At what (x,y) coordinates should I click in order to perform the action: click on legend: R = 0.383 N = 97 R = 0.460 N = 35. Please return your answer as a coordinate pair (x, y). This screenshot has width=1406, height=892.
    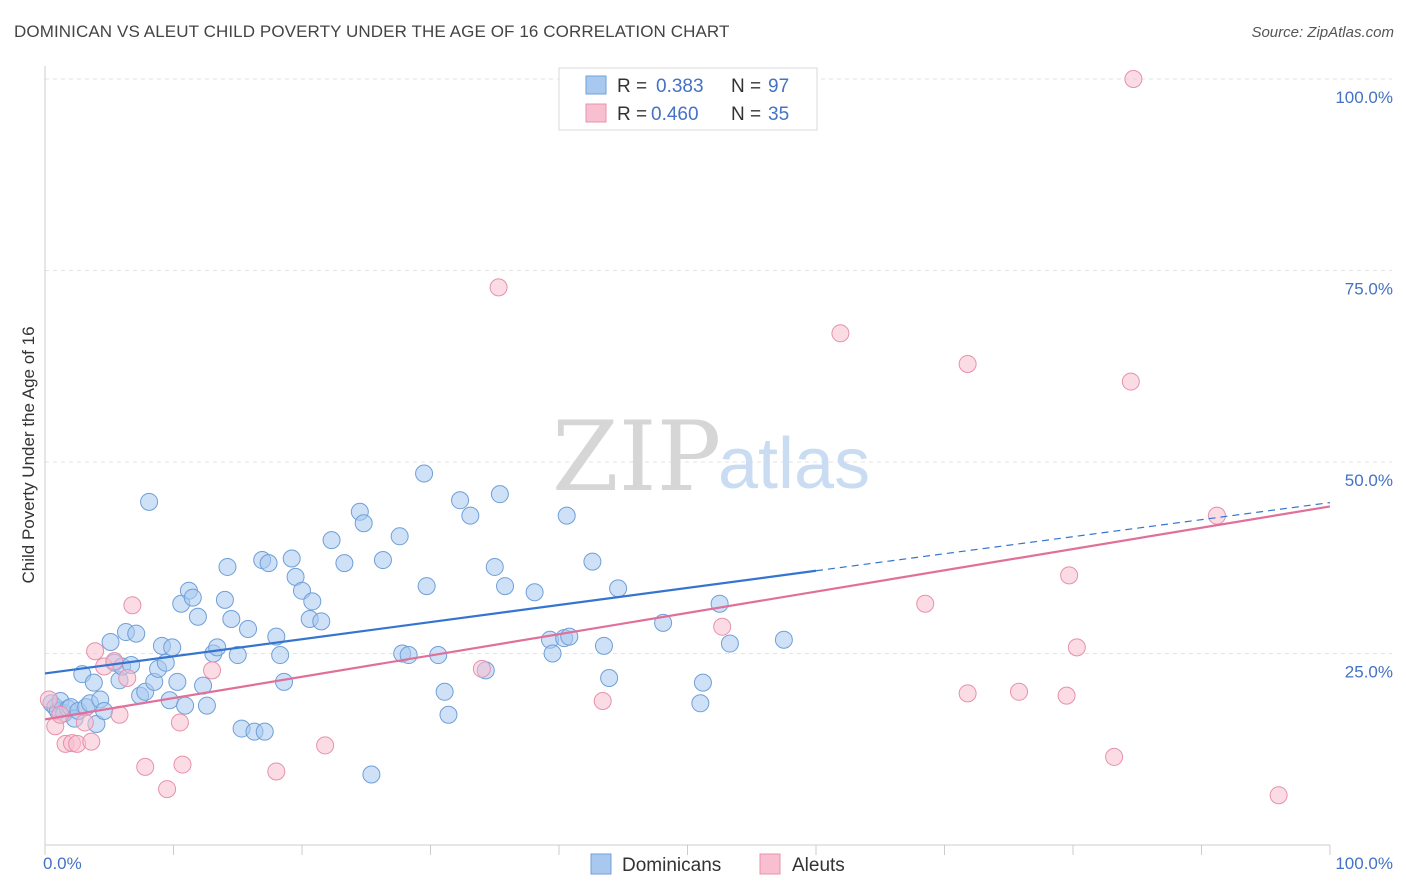
    Looking at the image, I should click on (688, 99).